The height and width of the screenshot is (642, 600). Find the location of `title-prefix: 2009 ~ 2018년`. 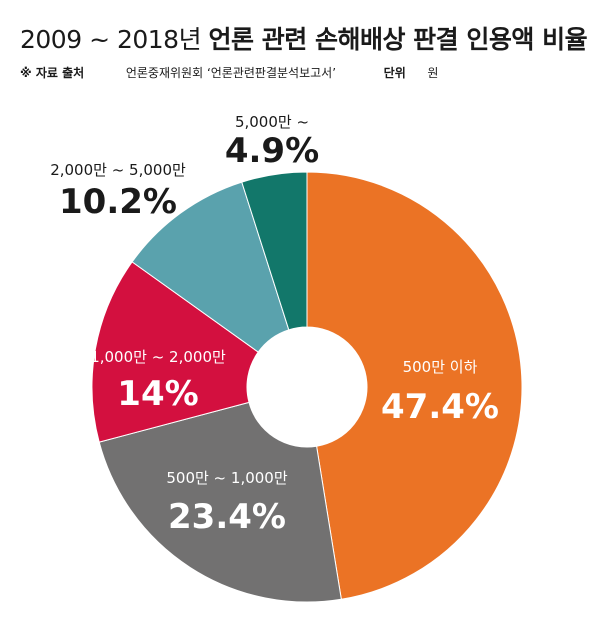

title-prefix: 2009 ~ 2018년 is located at coordinates (111, 39).